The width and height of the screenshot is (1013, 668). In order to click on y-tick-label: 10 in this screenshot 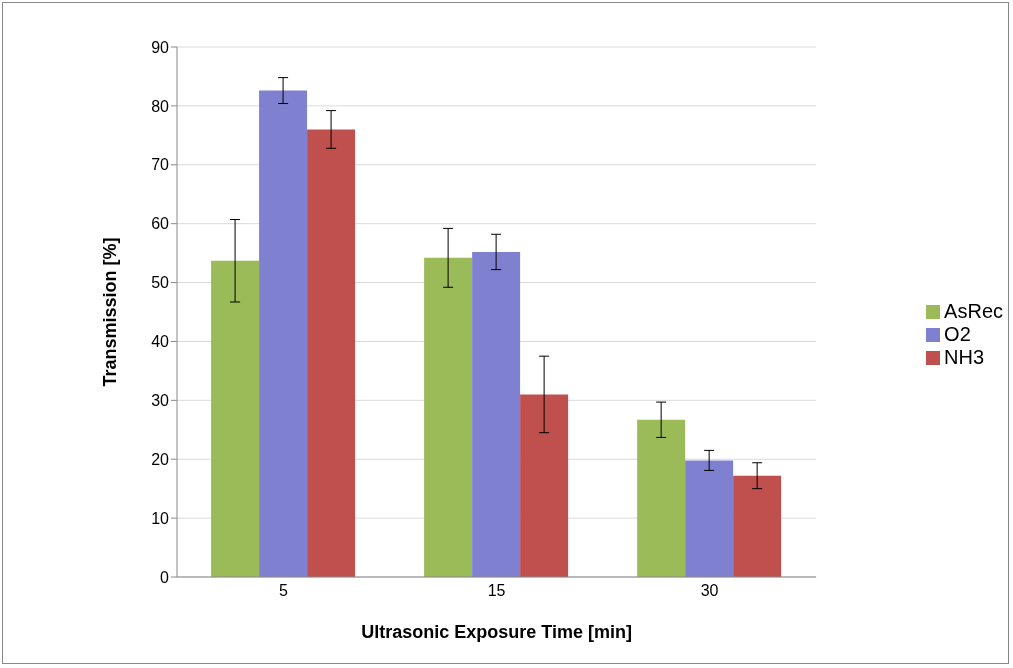, I will do `click(160, 518)`.